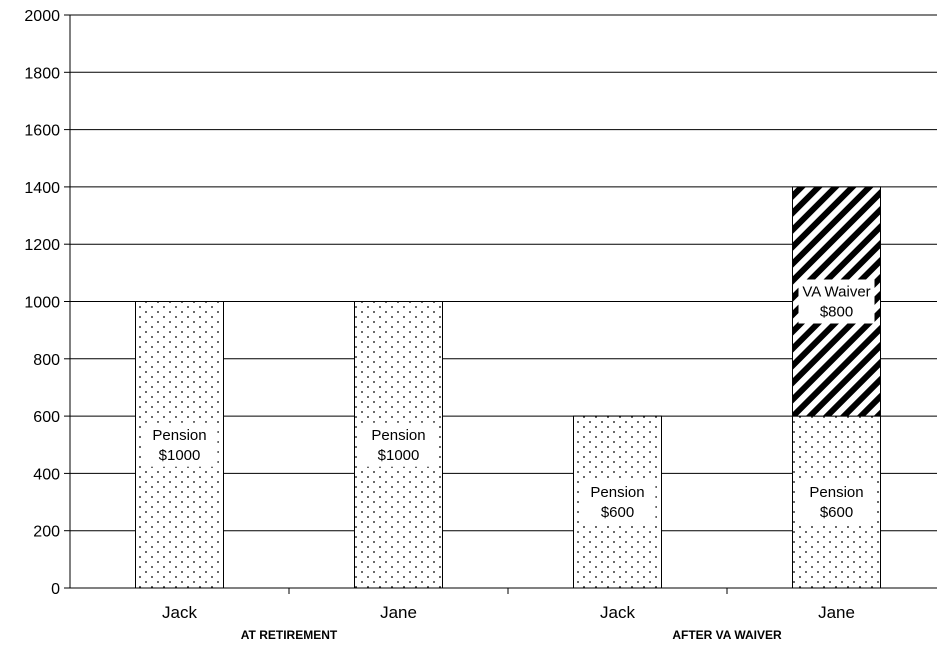  Describe the element at coordinates (55, 589) in the screenshot. I see `y-tick-label: 0` at that location.